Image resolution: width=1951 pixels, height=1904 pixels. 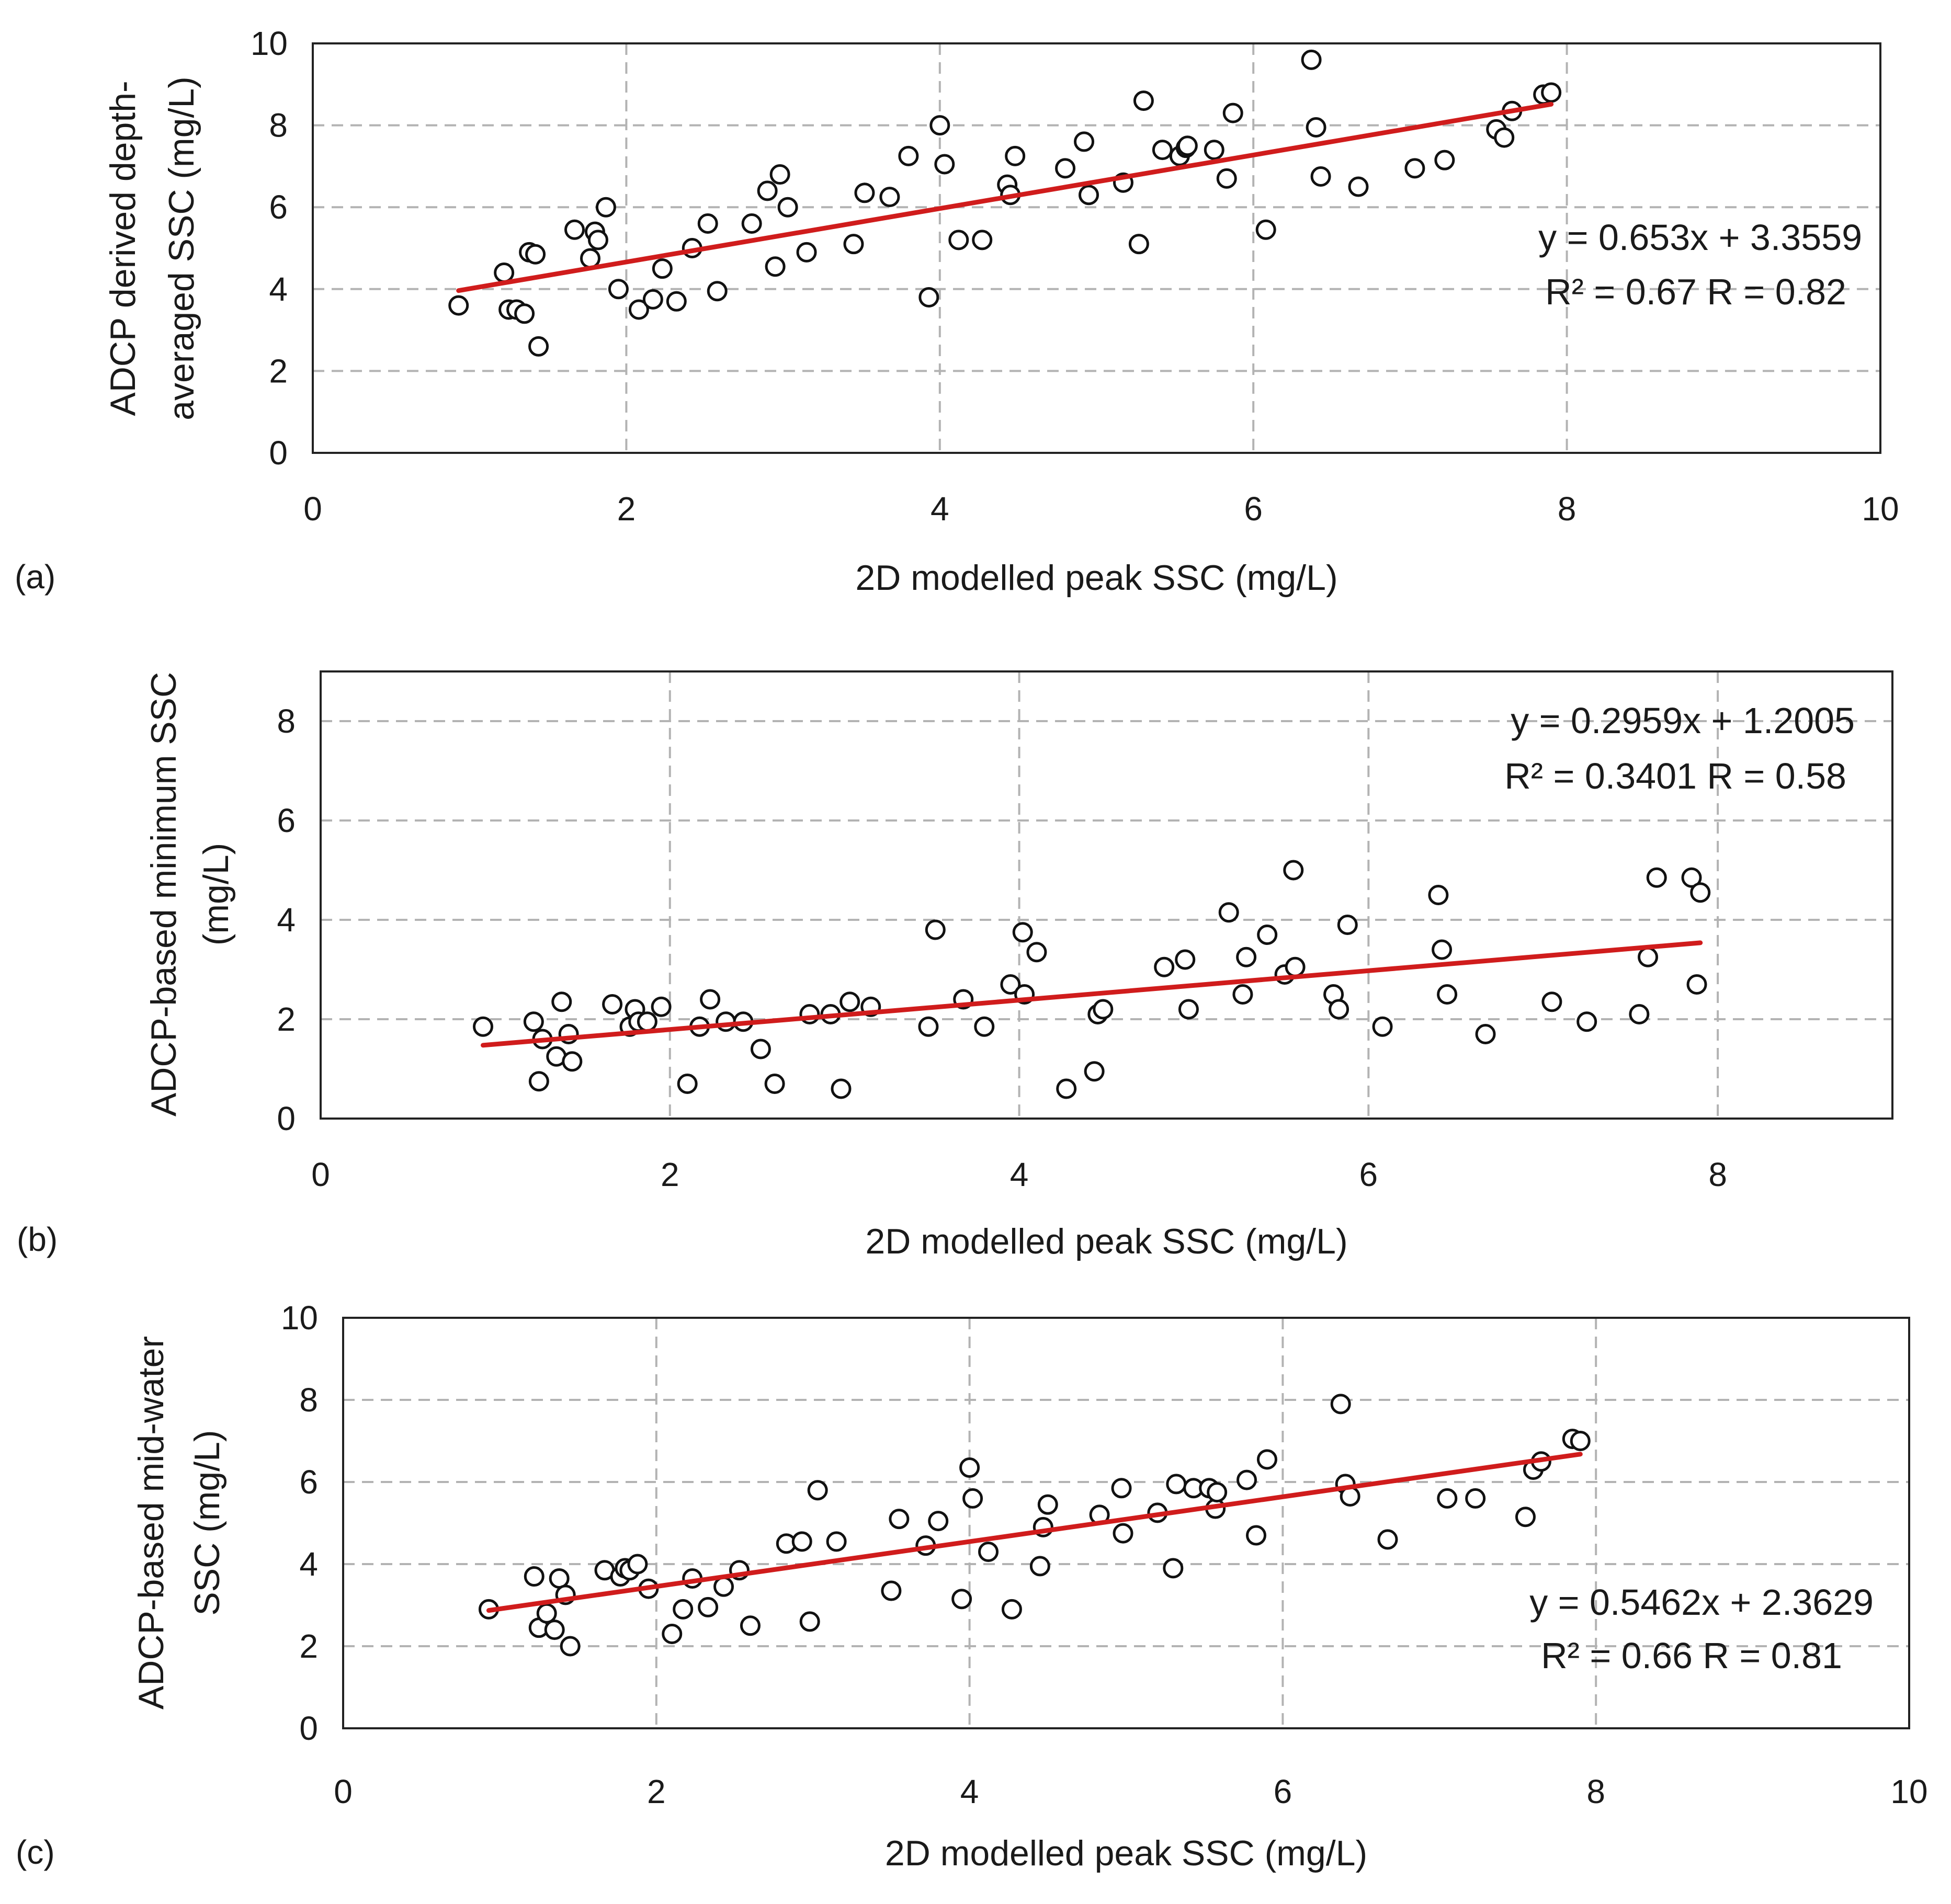 I want to click on regression-equation: y = 0.653x + 3.3559, so click(x=1700, y=237).